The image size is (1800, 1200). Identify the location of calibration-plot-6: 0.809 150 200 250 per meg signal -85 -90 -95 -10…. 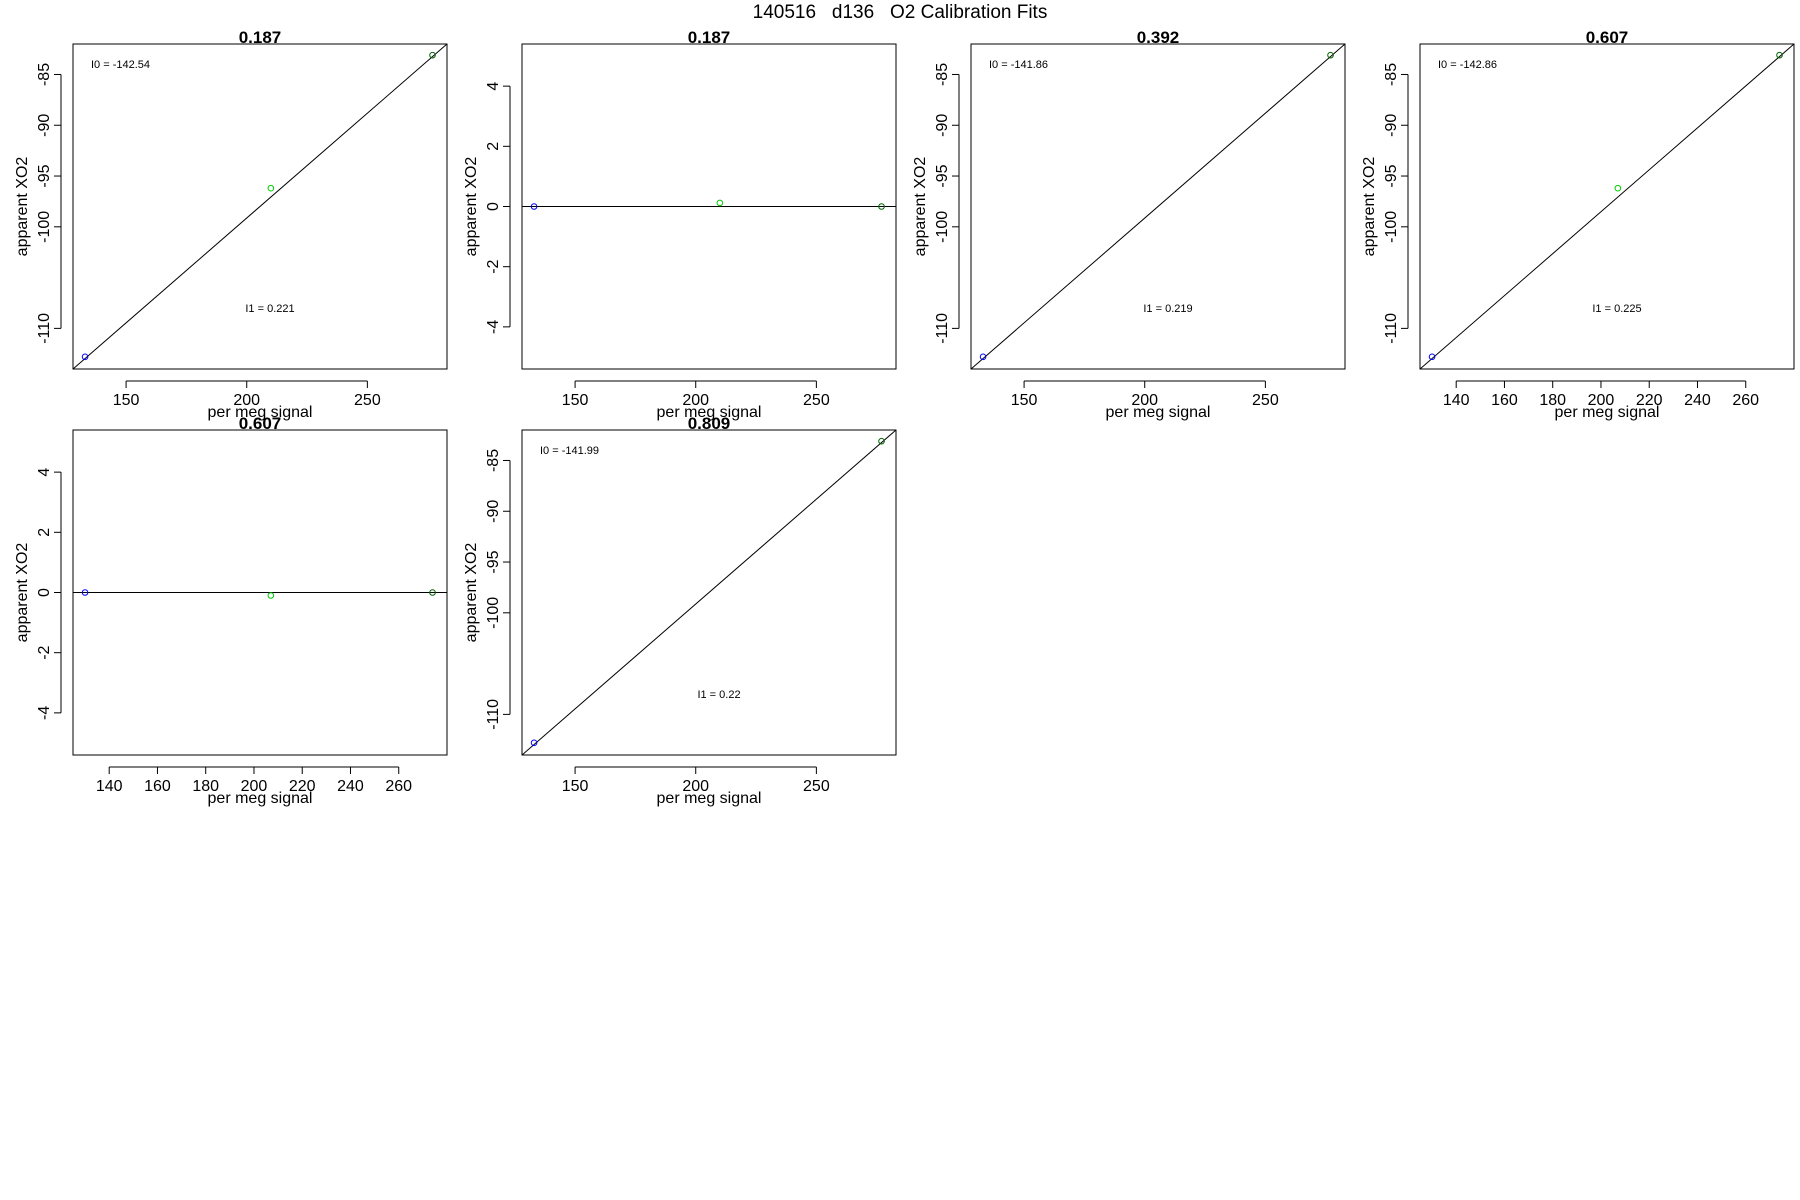
(680, 610).